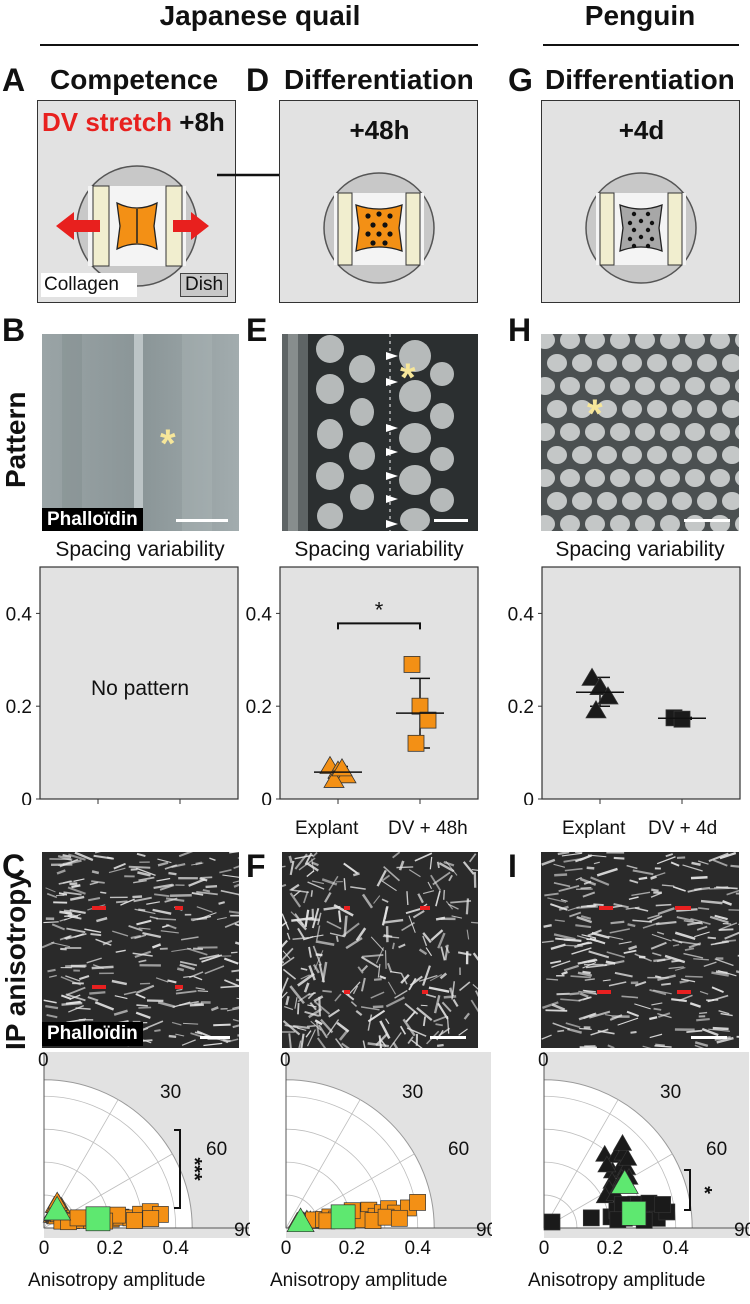 The height and width of the screenshot is (1304, 750). I want to click on time-label-a: +8h, so click(202, 122).